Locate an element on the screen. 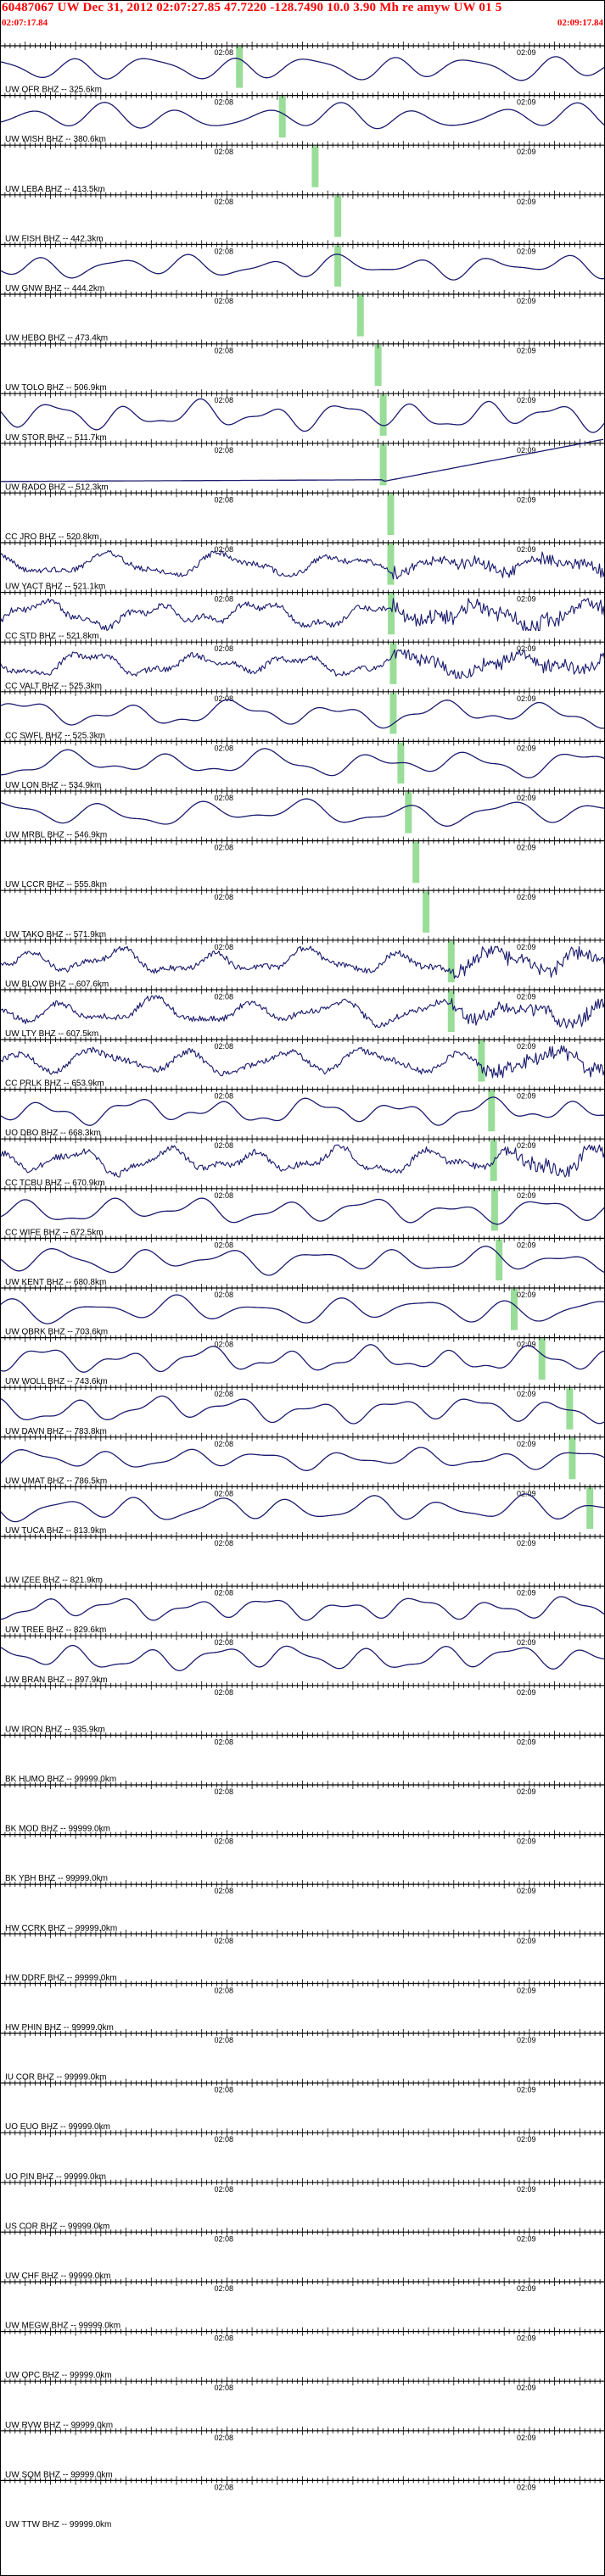 The width and height of the screenshot is (605, 2576). station-label: UW HEBO BHZ -- 473.4km is located at coordinates (56, 338).